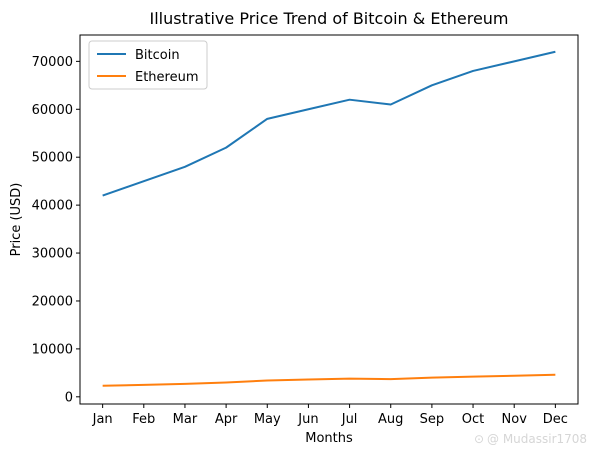 The width and height of the screenshot is (589, 455). What do you see at coordinates (52, 349) in the screenshot?
I see `y-tick-label: 10000` at bounding box center [52, 349].